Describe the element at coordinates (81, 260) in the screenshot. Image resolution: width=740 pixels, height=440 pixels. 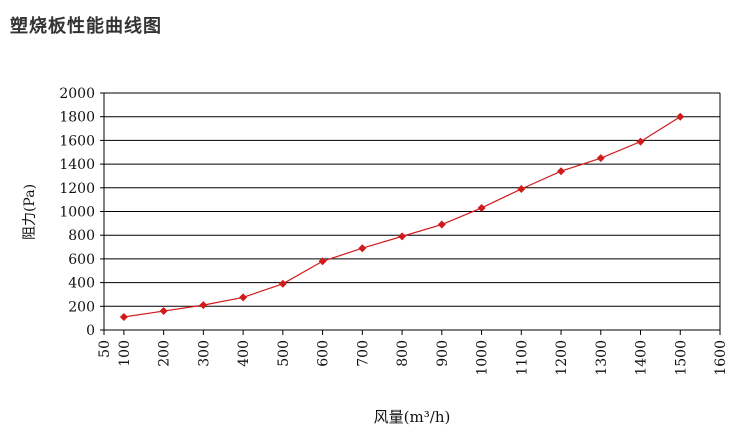
I see `y-tick-label: 600` at that location.